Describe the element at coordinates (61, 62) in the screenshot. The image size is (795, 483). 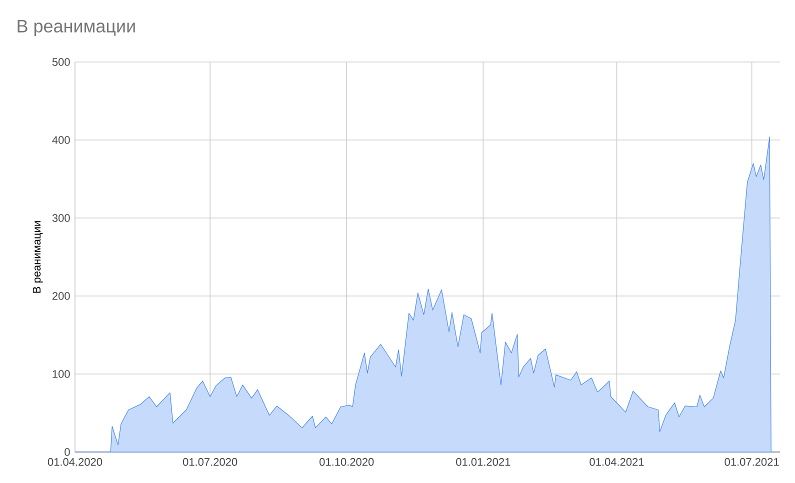
I see `y-tick-label: 500` at that location.